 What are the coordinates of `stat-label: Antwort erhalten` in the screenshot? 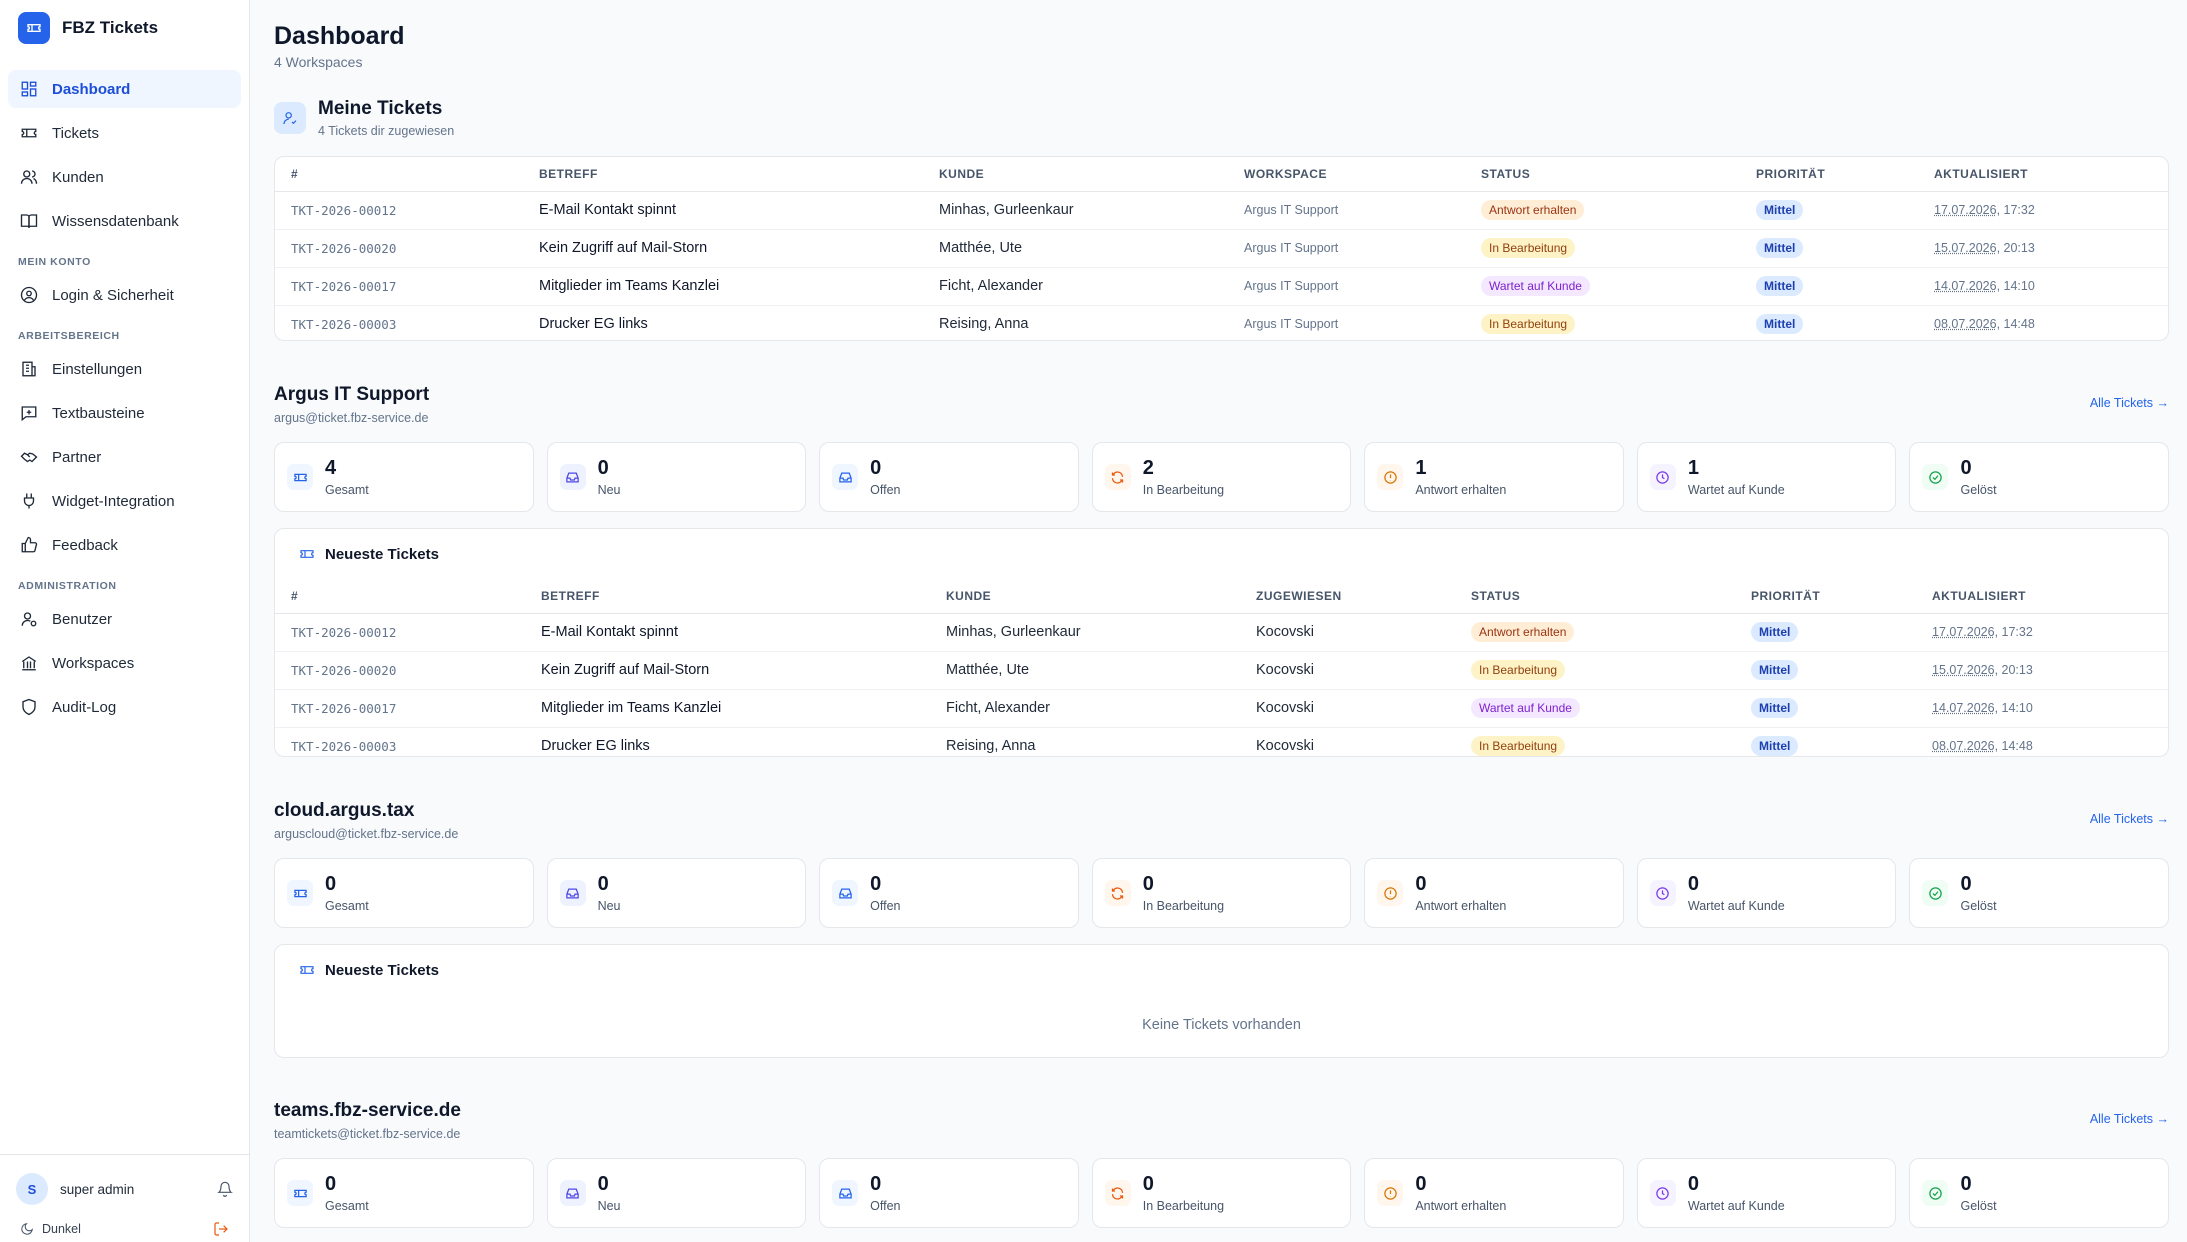 It's located at (1461, 905).